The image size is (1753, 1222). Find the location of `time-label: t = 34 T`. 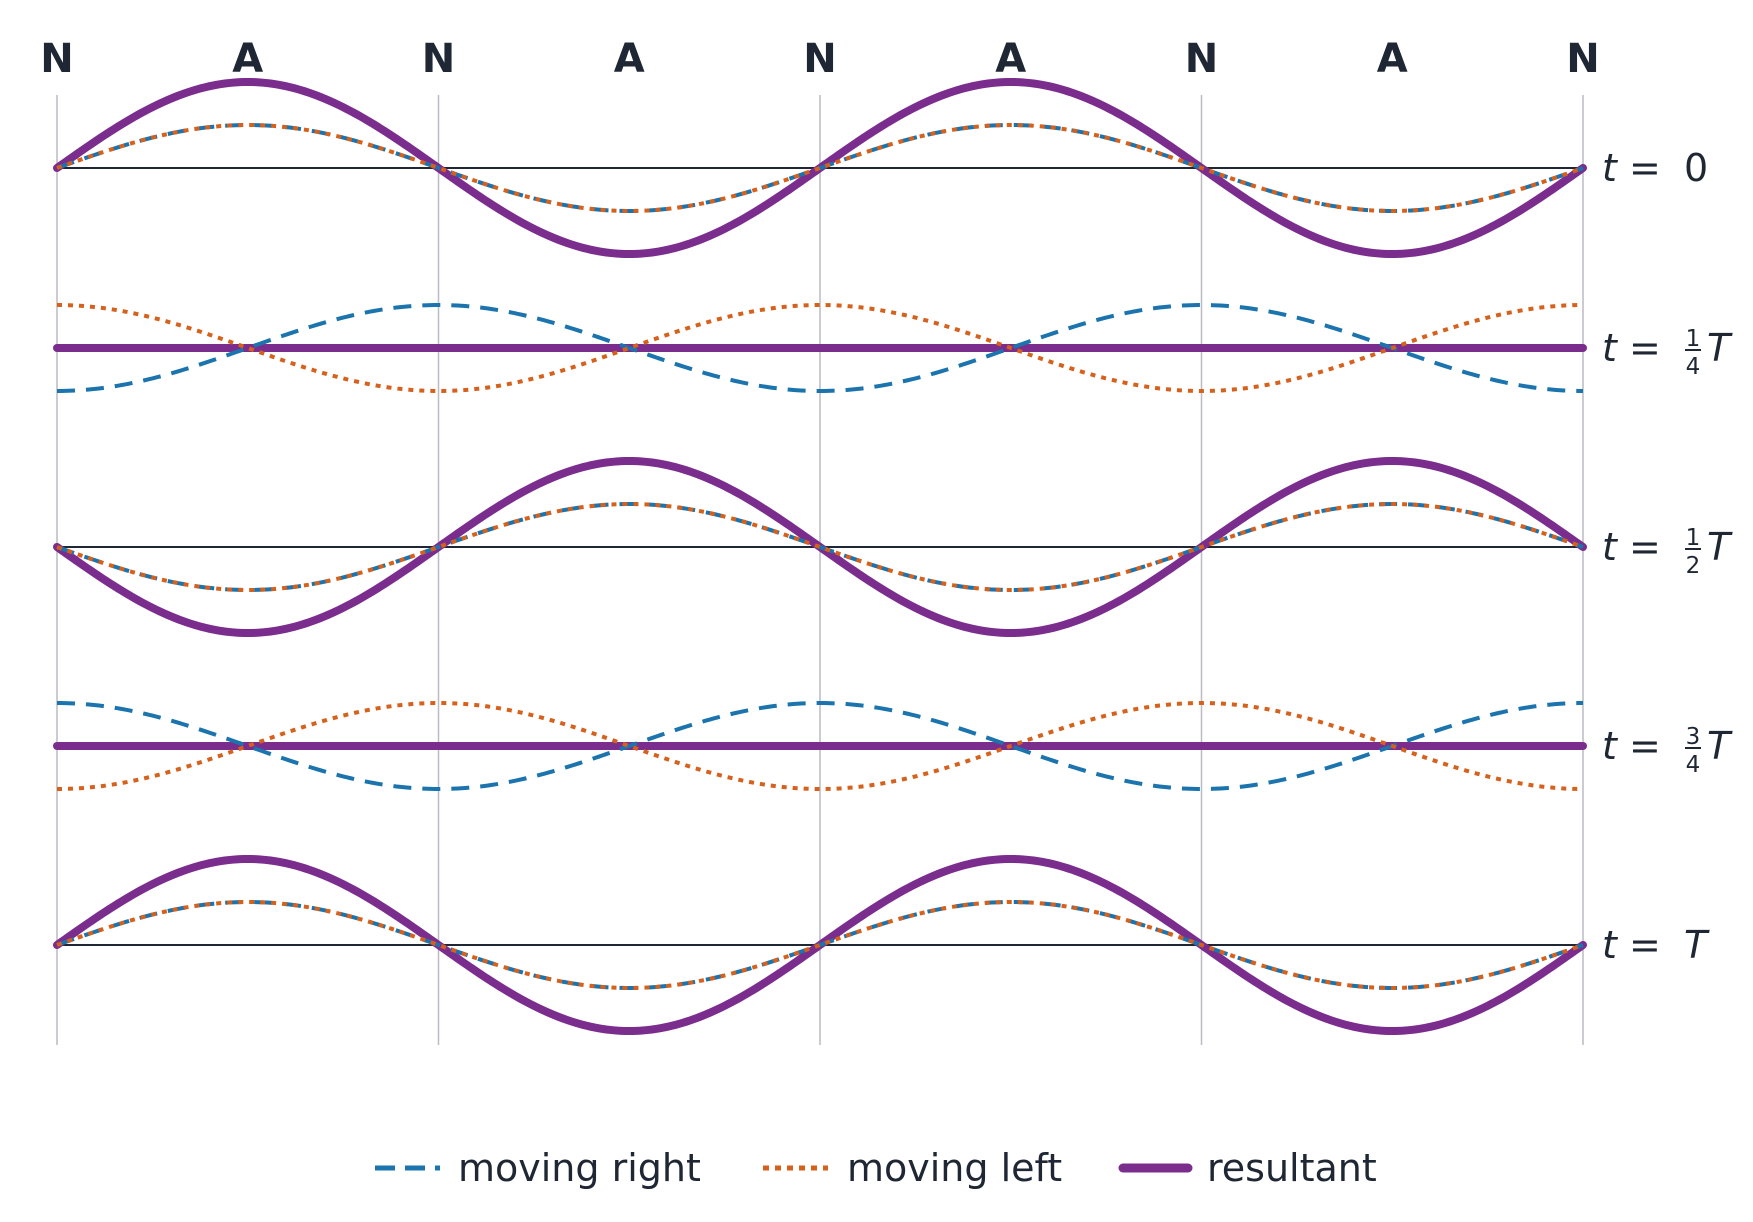

time-label: t = 34 T is located at coordinates (1667, 751).